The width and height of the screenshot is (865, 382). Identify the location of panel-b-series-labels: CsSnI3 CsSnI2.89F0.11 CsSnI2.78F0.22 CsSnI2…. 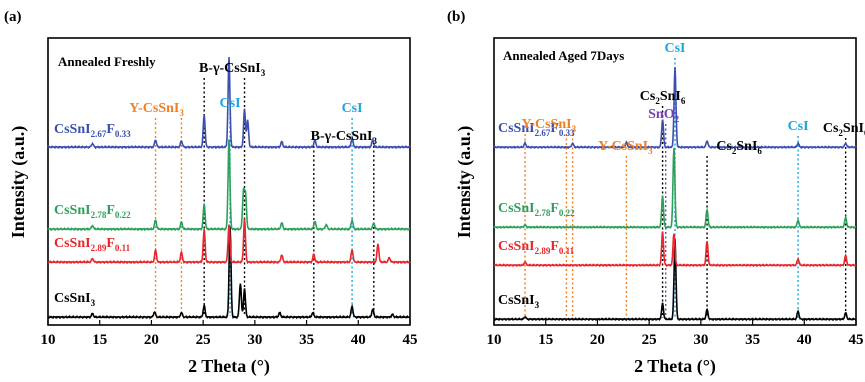
(536, 215).